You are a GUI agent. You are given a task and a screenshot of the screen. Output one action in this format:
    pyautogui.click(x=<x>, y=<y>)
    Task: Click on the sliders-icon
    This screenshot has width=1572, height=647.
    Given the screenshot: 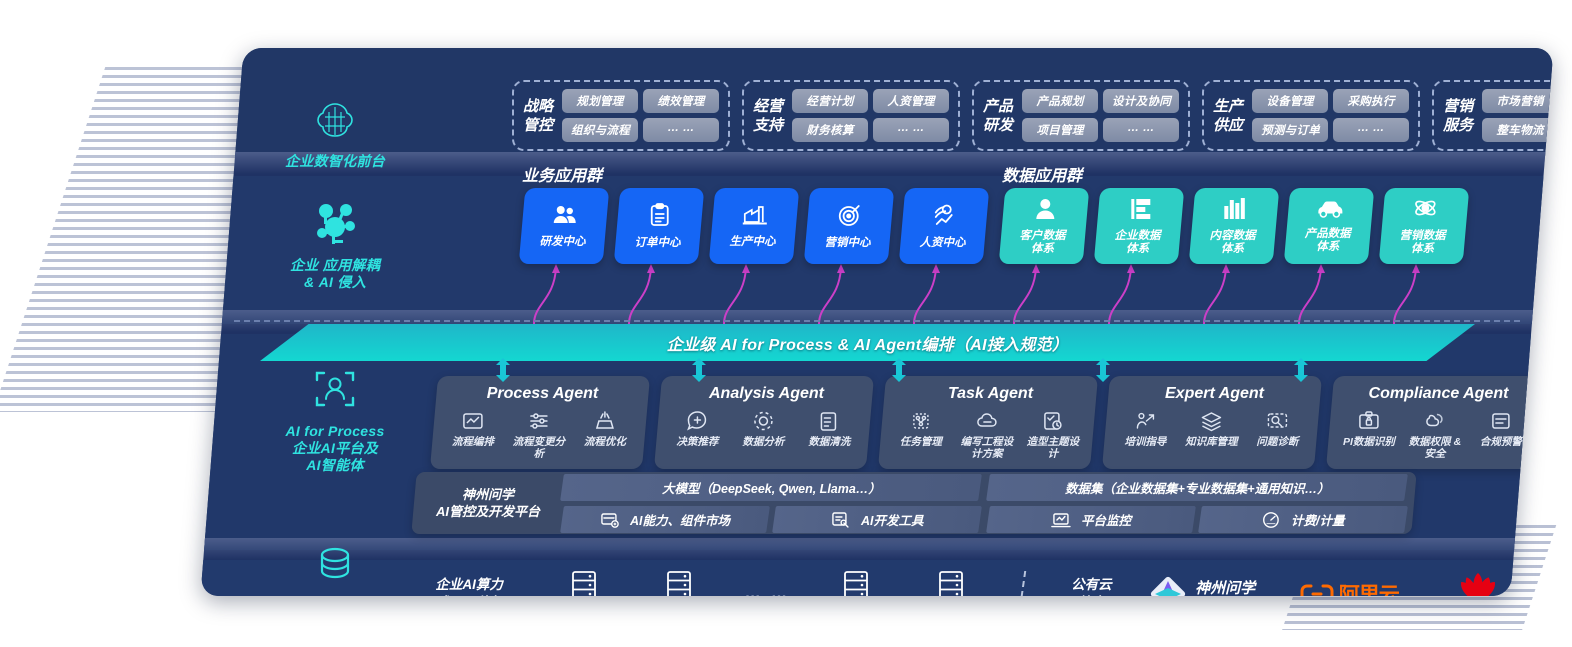 What is the action you would take?
    pyautogui.click(x=539, y=421)
    